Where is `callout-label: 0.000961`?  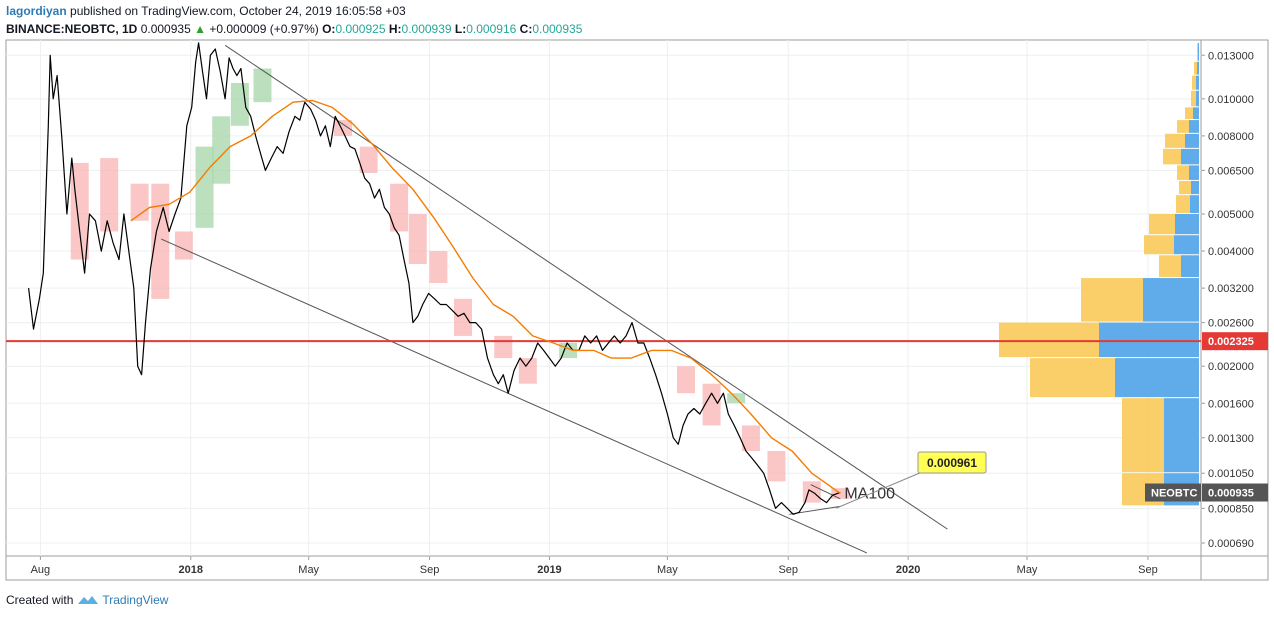 callout-label: 0.000961 is located at coordinates (952, 463).